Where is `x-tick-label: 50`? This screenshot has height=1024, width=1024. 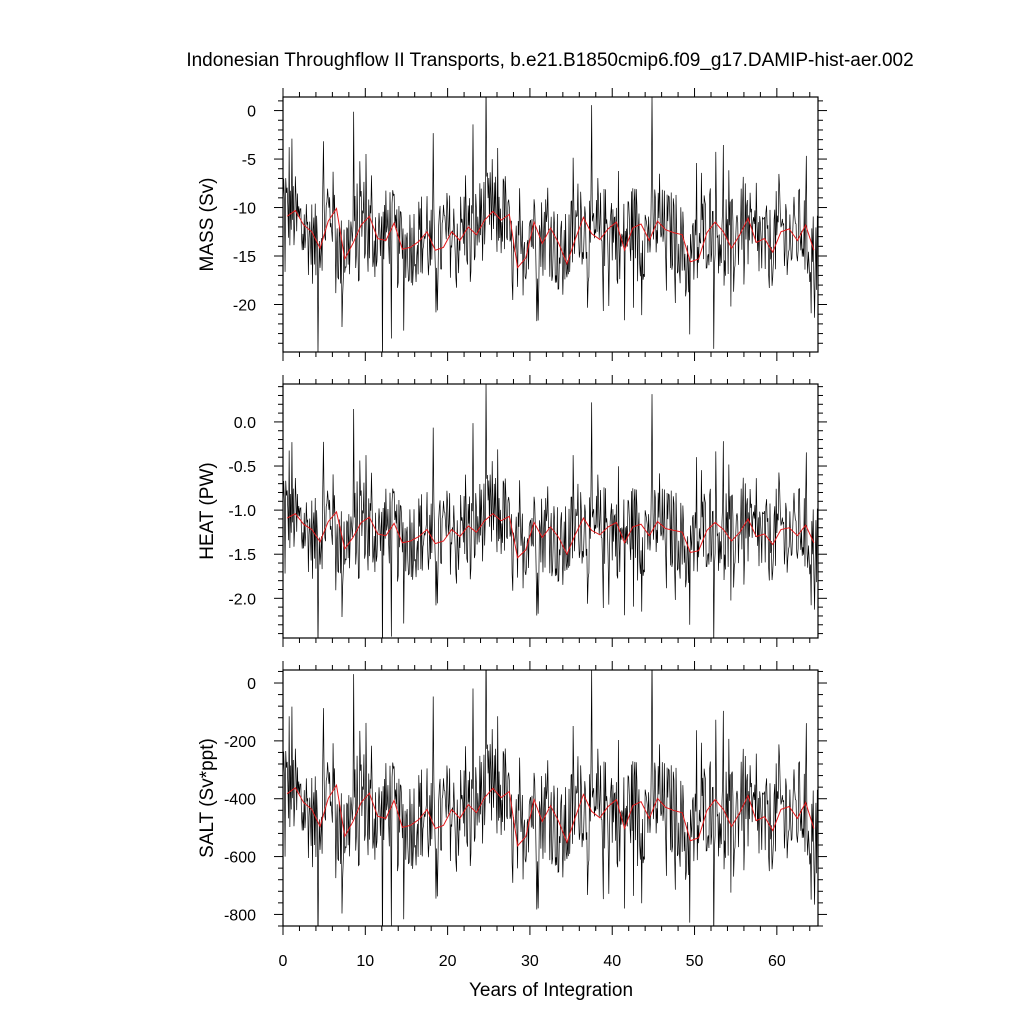
x-tick-label: 50 is located at coordinates (695, 961).